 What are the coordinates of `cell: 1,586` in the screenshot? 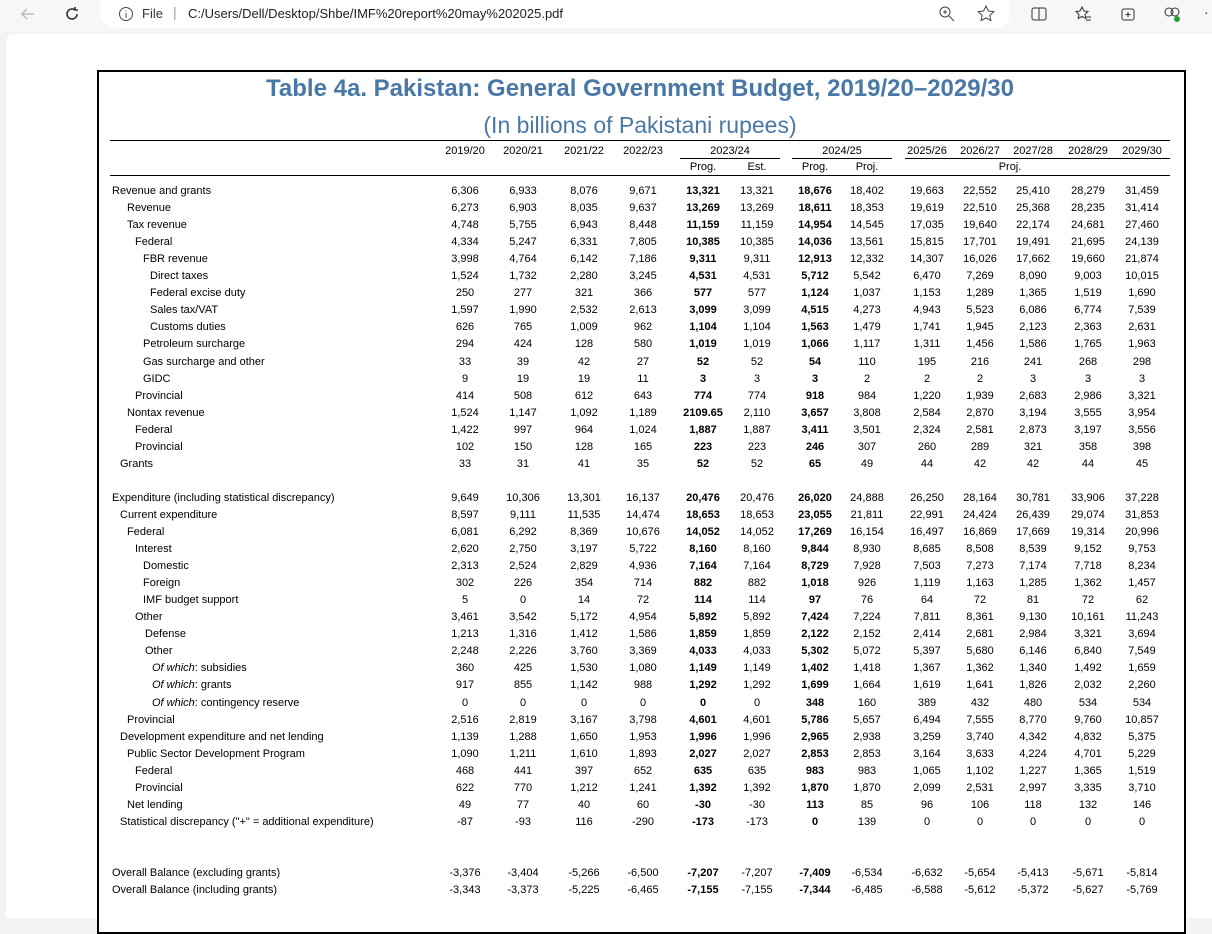 It's located at (1033, 344).